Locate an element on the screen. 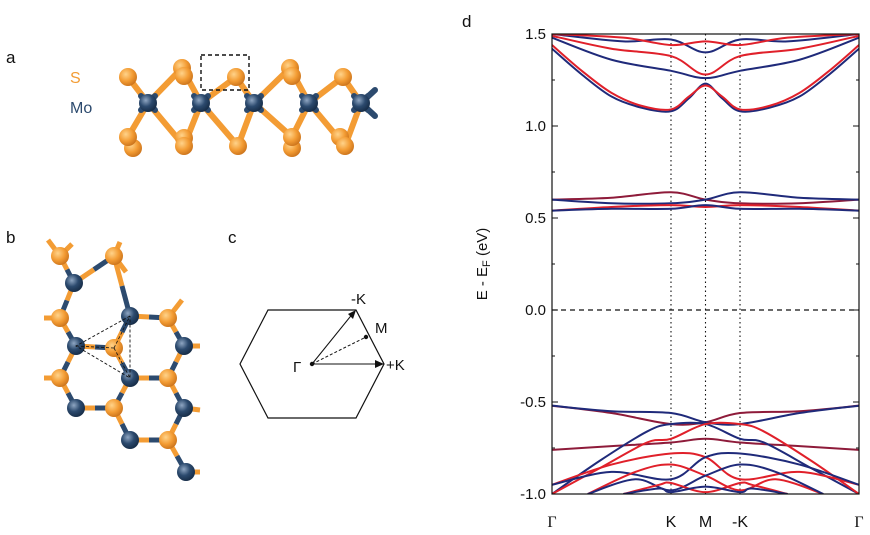 This screenshot has width=870, height=535. x-tick-label: M is located at coordinates (705, 522).